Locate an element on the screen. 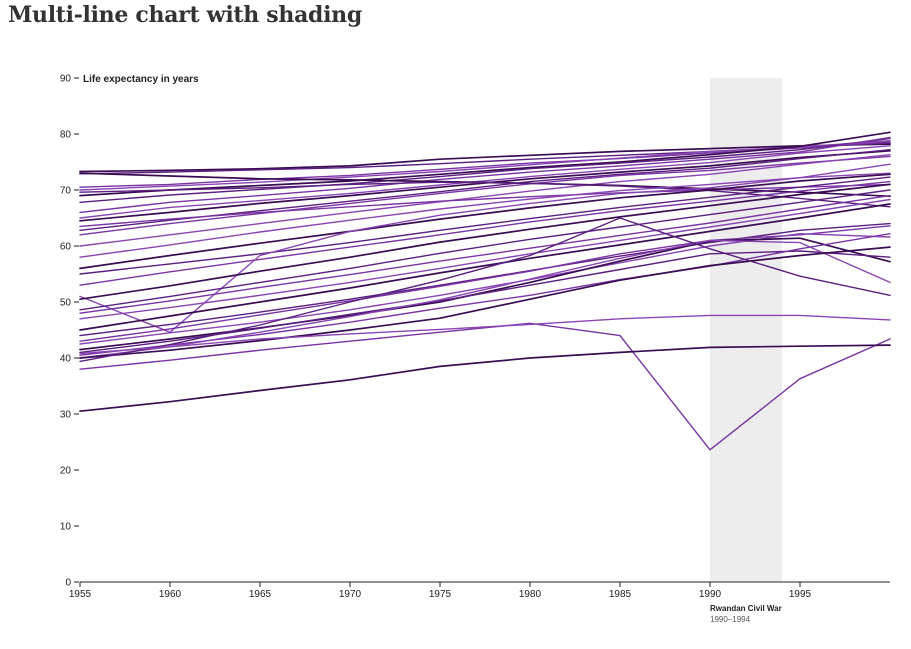  y-tick-label: 70 is located at coordinates (66, 191).